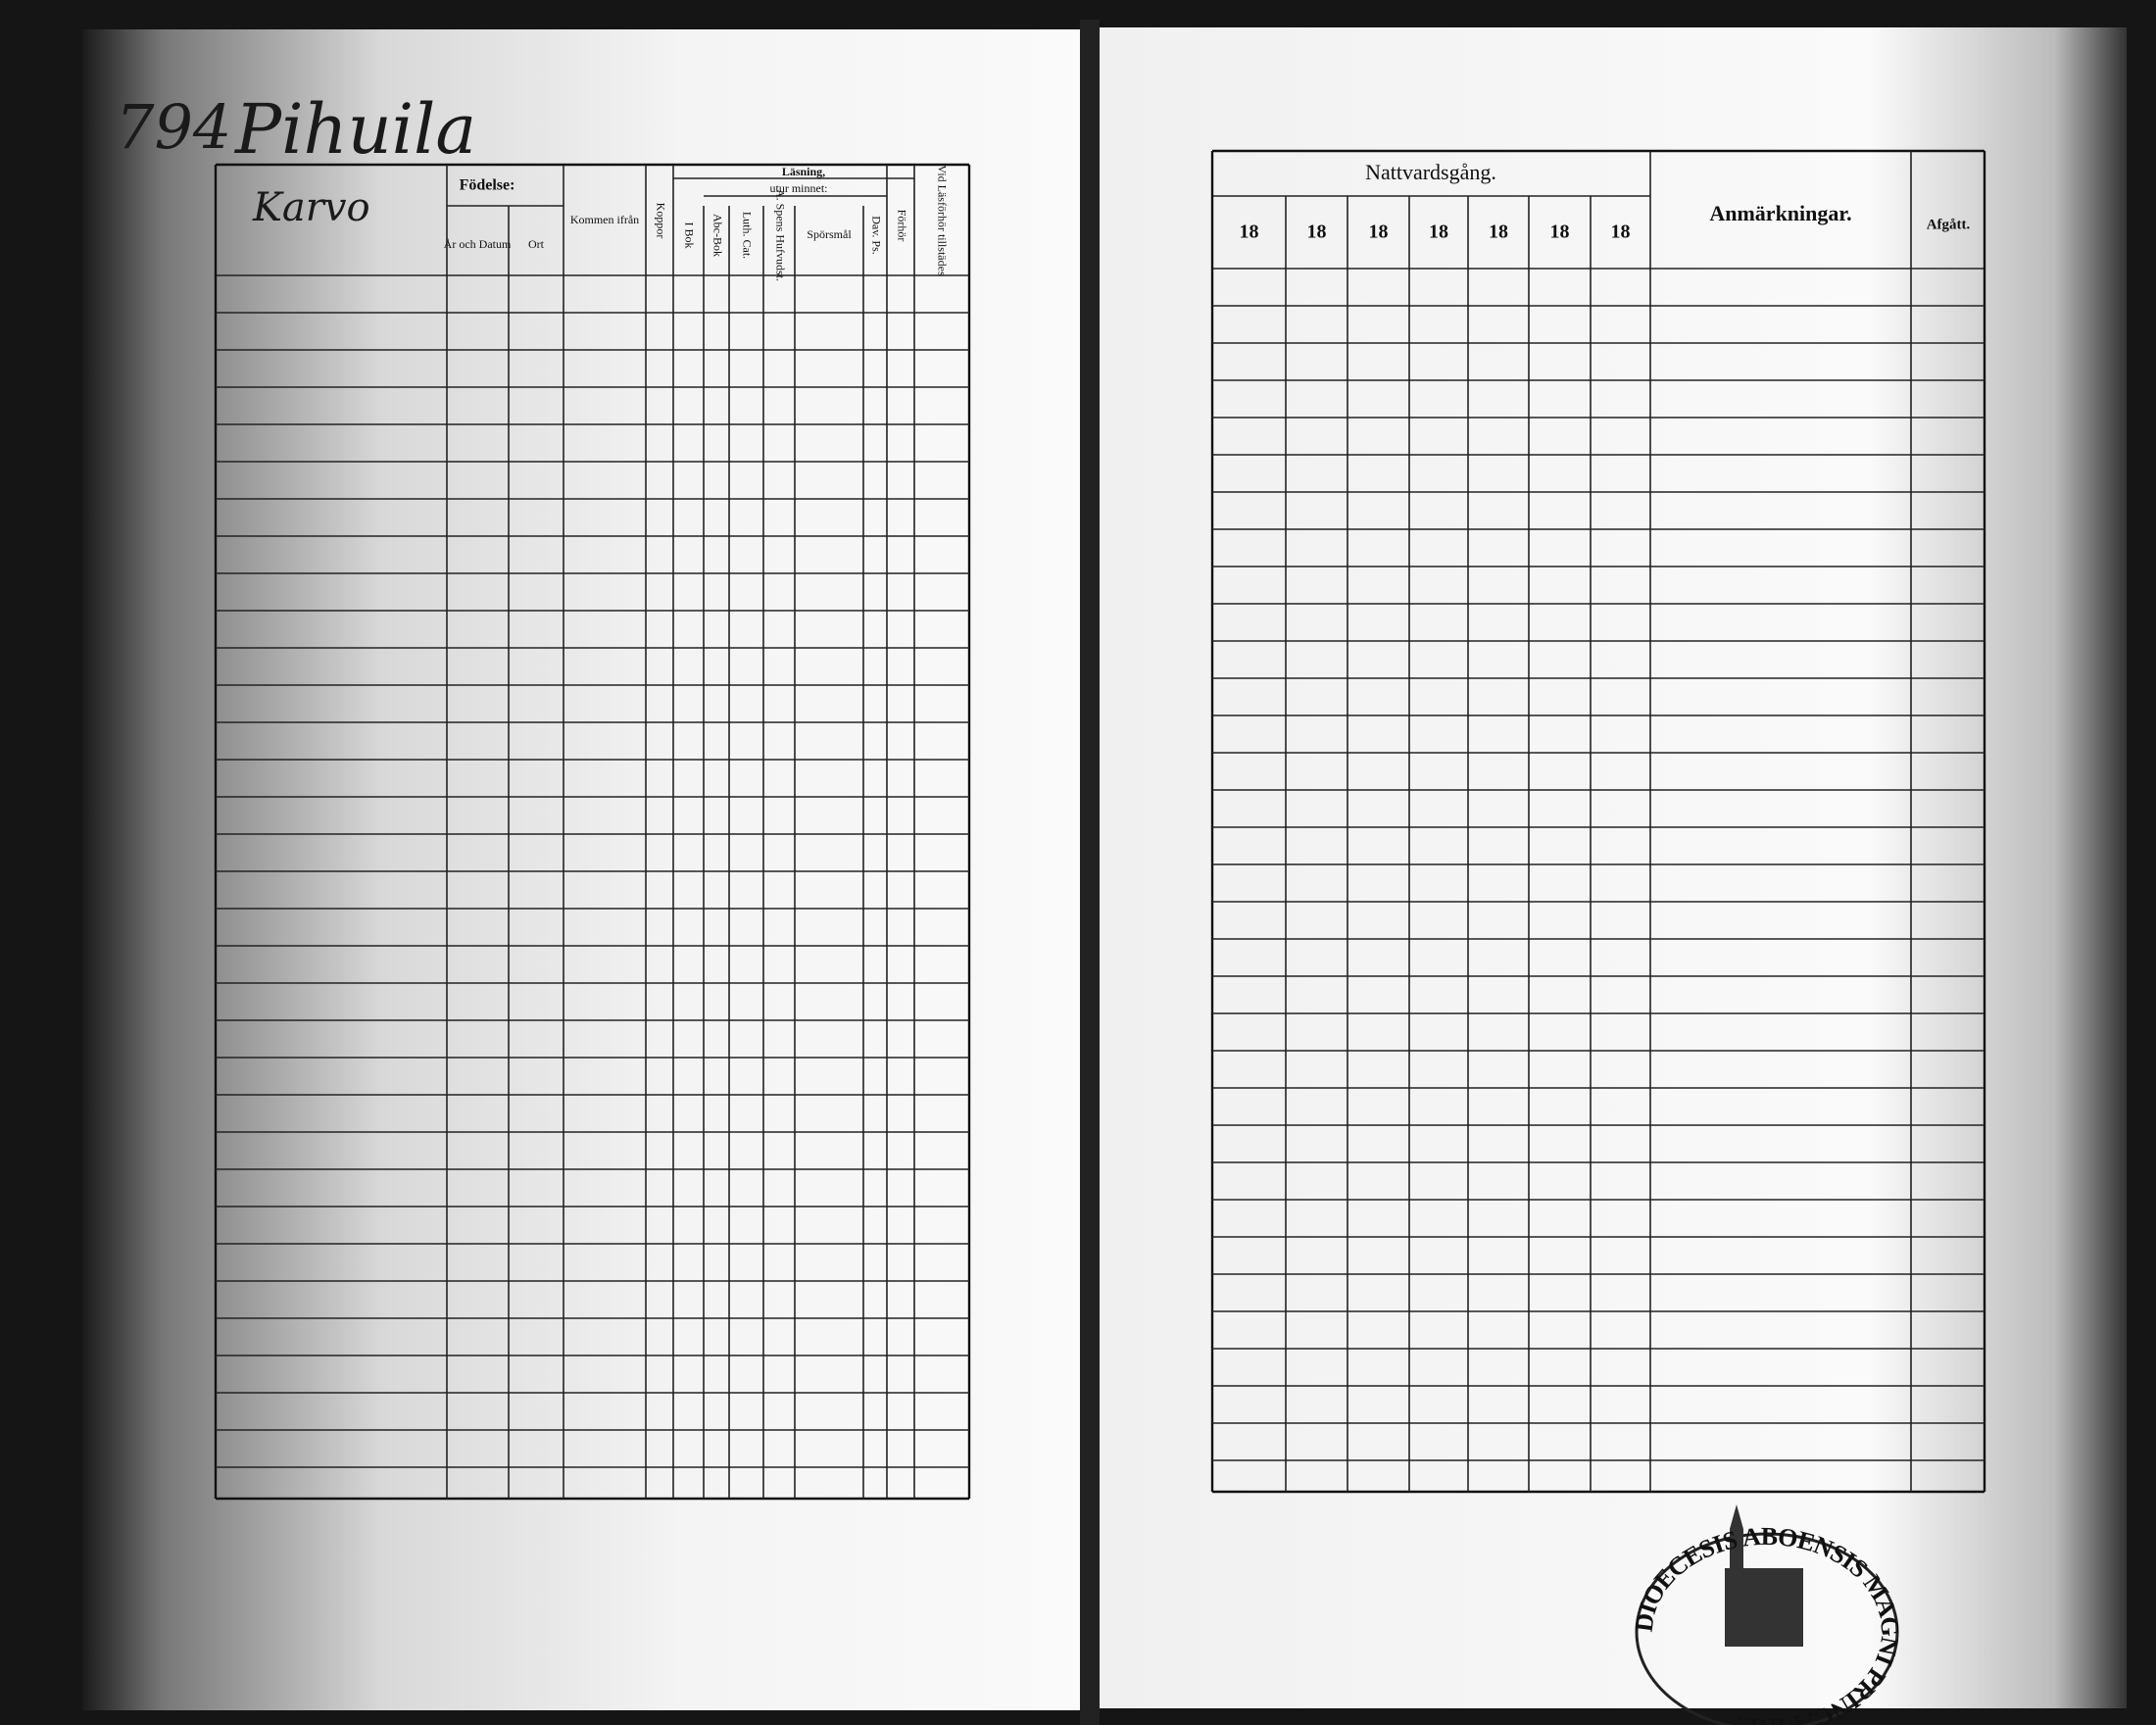 The image size is (2156, 1725). What do you see at coordinates (942, 220) in the screenshot?
I see `header-present: Vid Läsförhör tillstädes` at bounding box center [942, 220].